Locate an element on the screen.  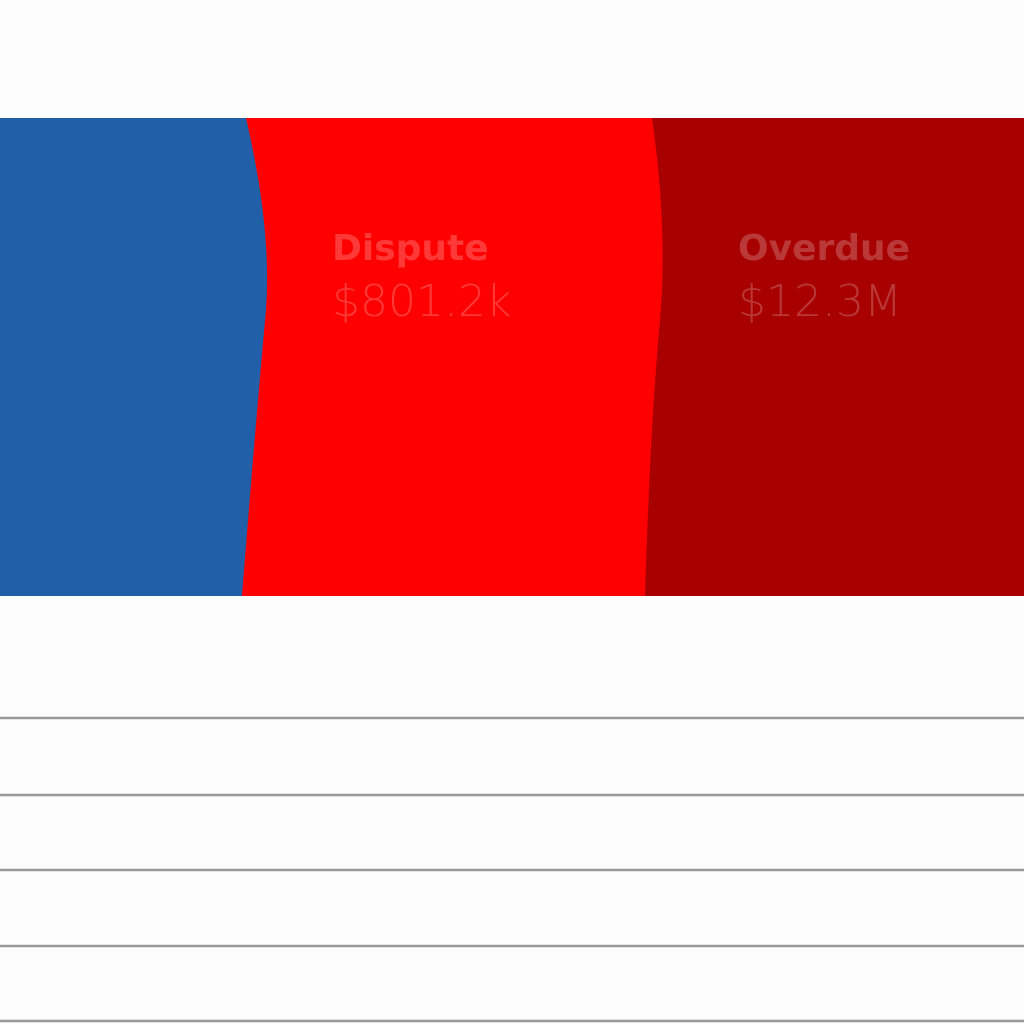
current-segment is located at coordinates (134, 357).